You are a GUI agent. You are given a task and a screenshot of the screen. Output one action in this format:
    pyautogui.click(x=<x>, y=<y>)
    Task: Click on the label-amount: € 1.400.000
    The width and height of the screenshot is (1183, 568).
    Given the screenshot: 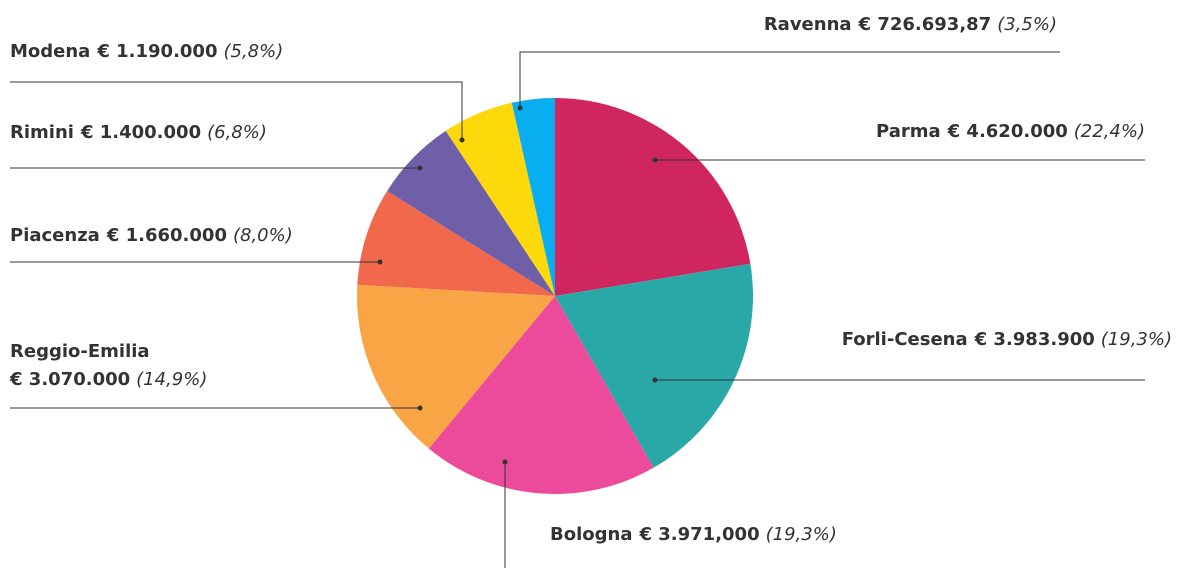 What is the action you would take?
    pyautogui.click(x=140, y=132)
    